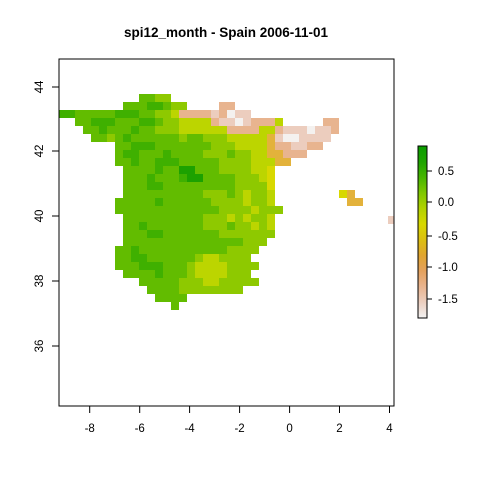 The height and width of the screenshot is (480, 480). I want to click on y-tick-label: 40, so click(40, 216).